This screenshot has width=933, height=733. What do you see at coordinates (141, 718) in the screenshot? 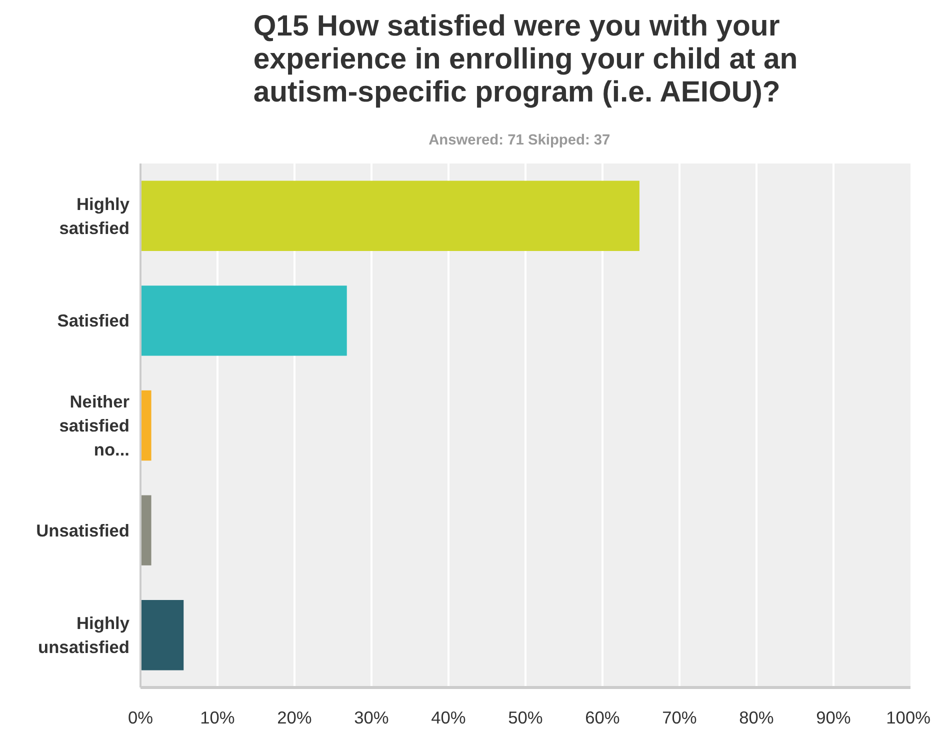
I see `x-tick-label: 0%` at bounding box center [141, 718].